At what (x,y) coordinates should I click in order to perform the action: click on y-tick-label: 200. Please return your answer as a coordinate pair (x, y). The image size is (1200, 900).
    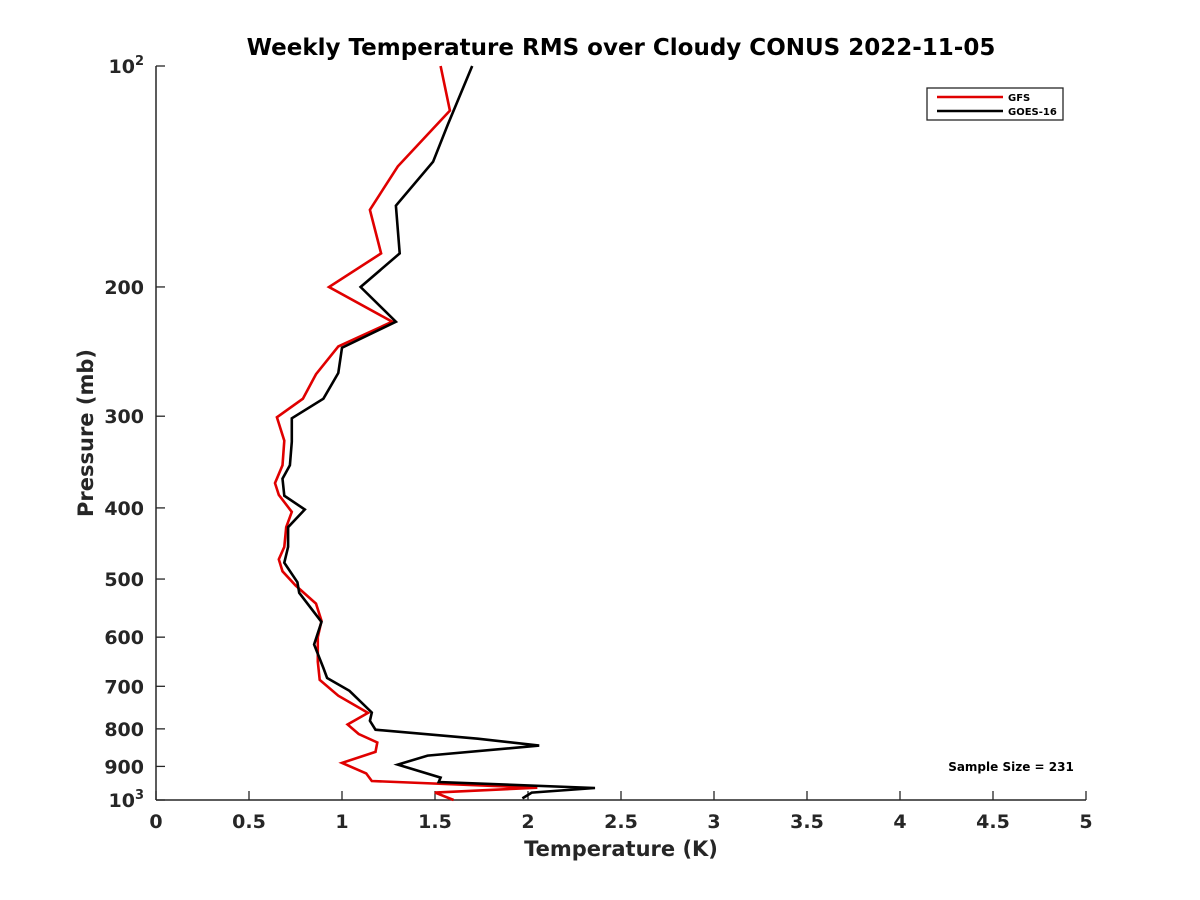
    Looking at the image, I should click on (124, 288).